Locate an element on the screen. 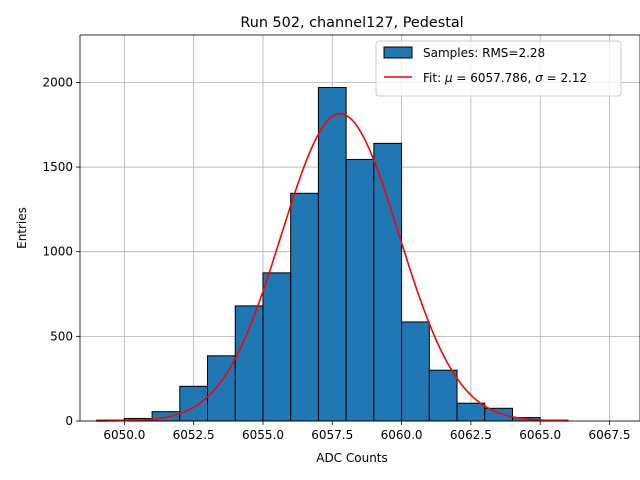  x-tick-label: 6060.0 is located at coordinates (402, 435).